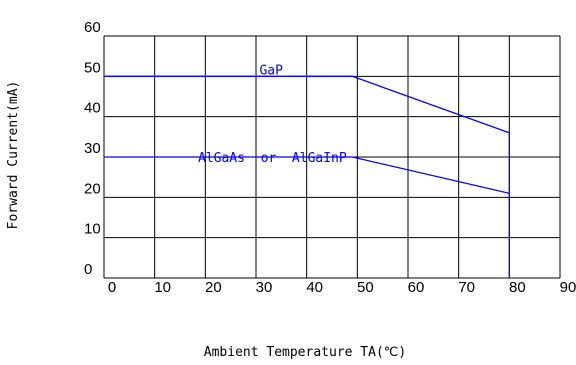  What do you see at coordinates (271, 70) in the screenshot?
I see `series-label-gap: GaP` at bounding box center [271, 70].